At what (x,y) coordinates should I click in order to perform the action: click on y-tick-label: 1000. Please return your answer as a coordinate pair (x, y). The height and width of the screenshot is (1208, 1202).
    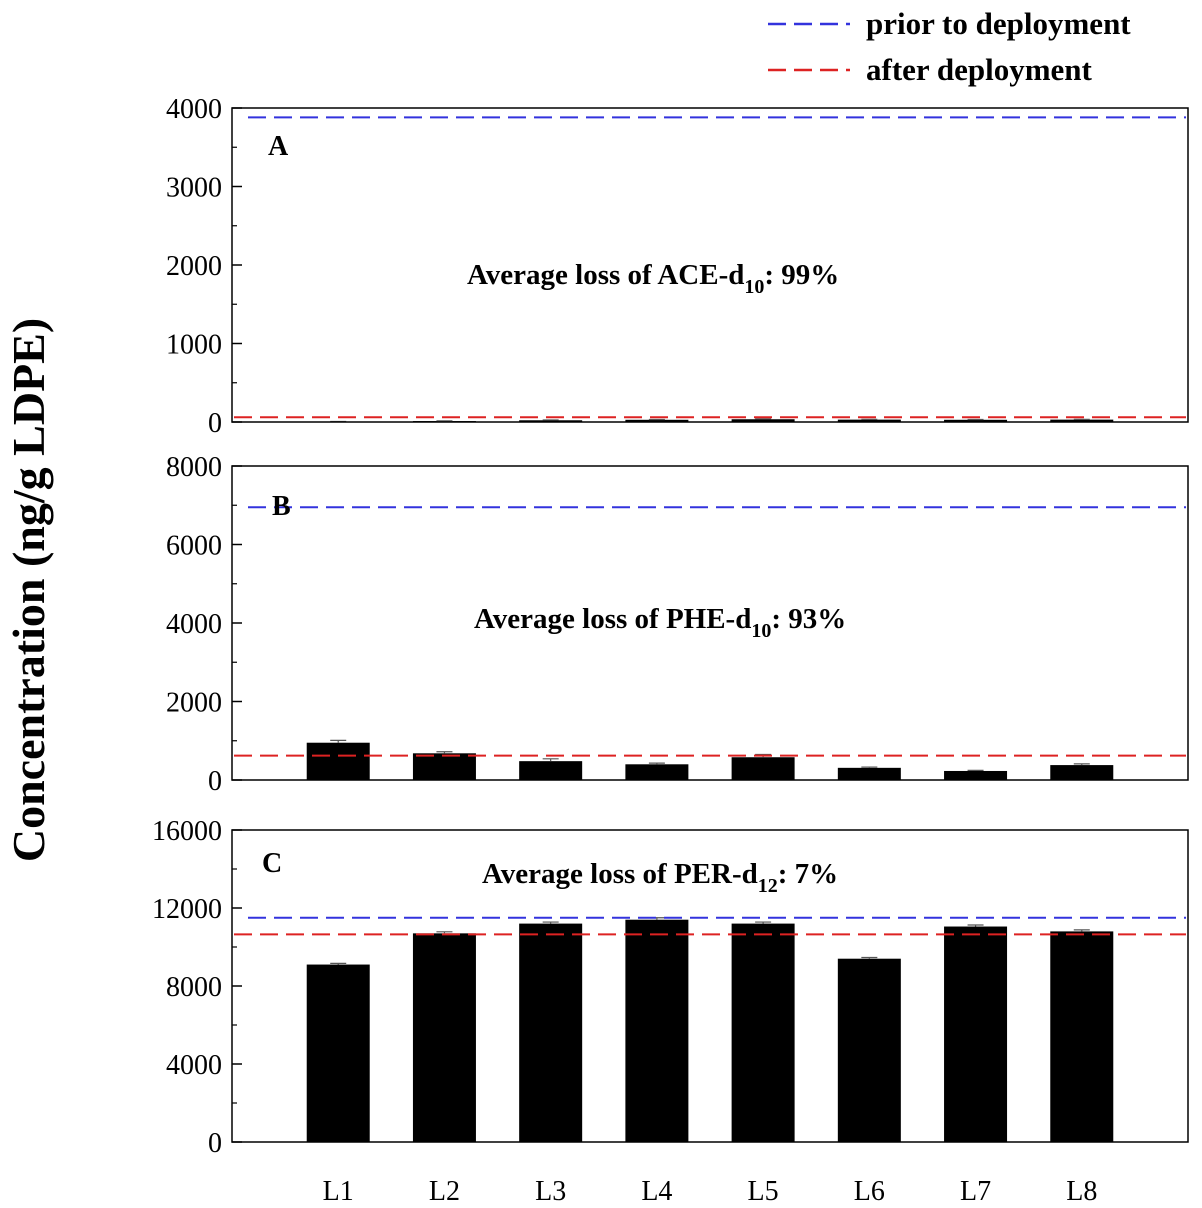
    Looking at the image, I should click on (194, 345).